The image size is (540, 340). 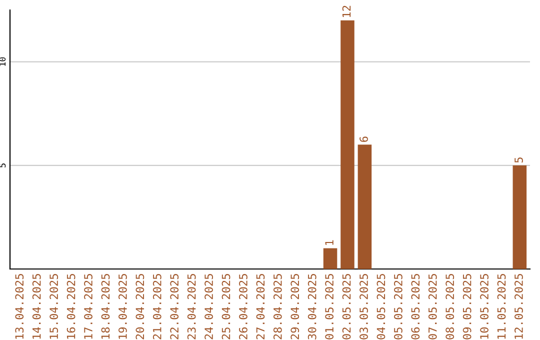 What do you see at coordinates (157, 307) in the screenshot?
I see `x-tick-label: 21.04.2025` at bounding box center [157, 307].